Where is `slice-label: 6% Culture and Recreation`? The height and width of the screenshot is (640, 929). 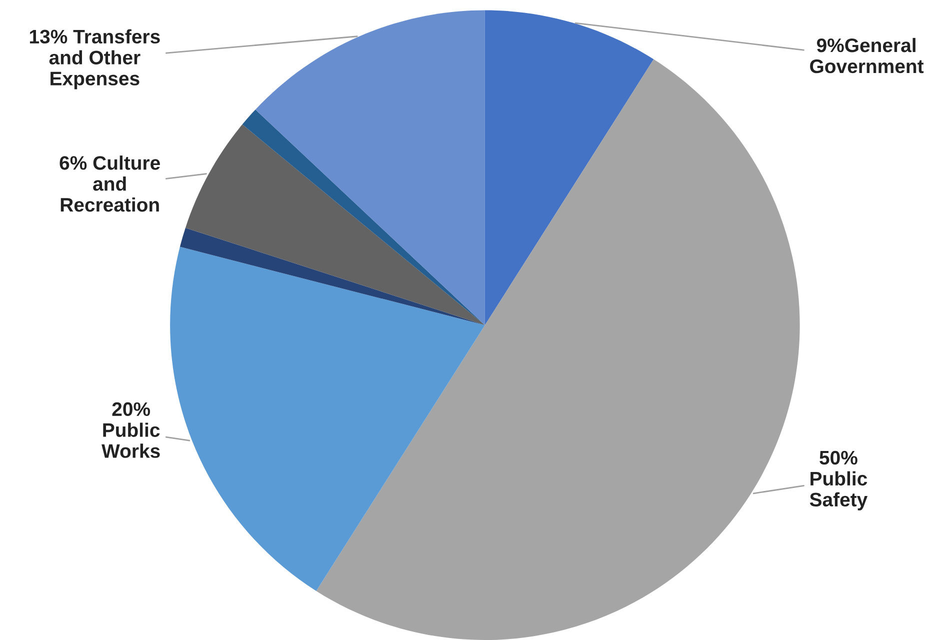 slice-label: 6% Culture and Recreation is located at coordinates (110, 184).